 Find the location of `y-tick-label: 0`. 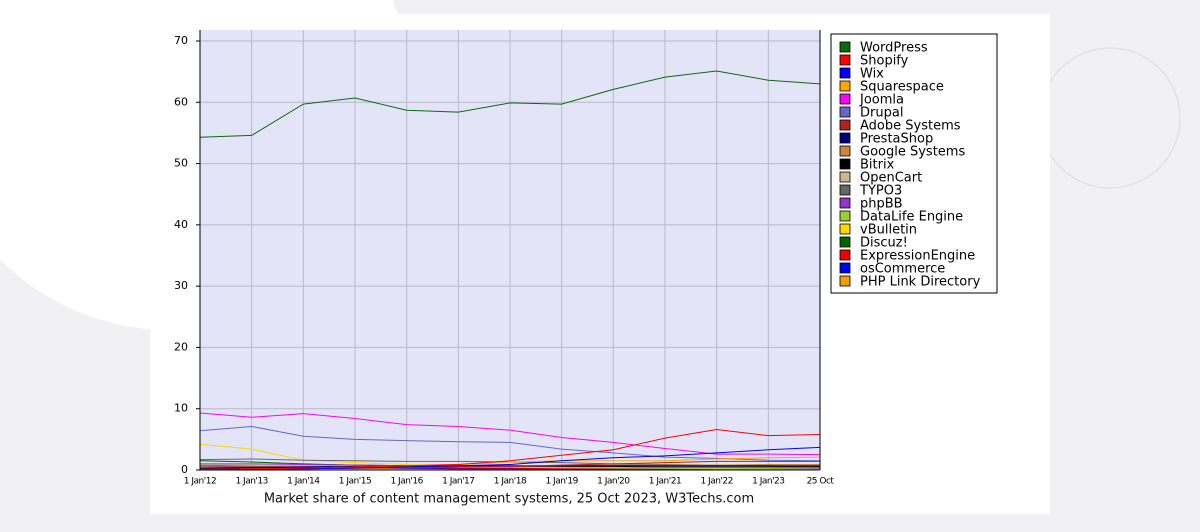

y-tick-label: 0 is located at coordinates (184, 469).